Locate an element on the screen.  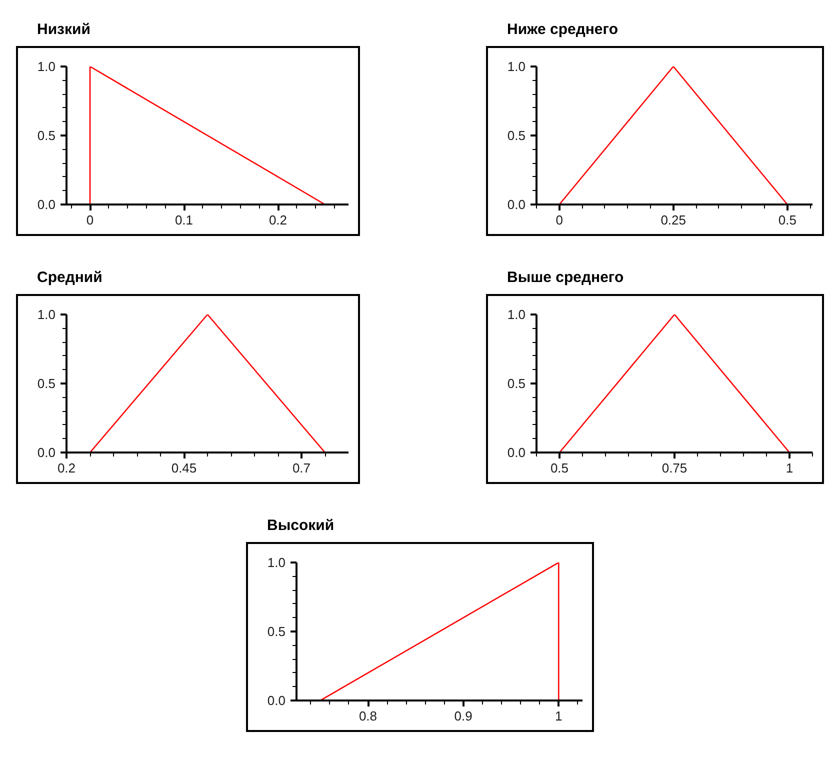
x-tick-label: 0.7 is located at coordinates (301, 468).